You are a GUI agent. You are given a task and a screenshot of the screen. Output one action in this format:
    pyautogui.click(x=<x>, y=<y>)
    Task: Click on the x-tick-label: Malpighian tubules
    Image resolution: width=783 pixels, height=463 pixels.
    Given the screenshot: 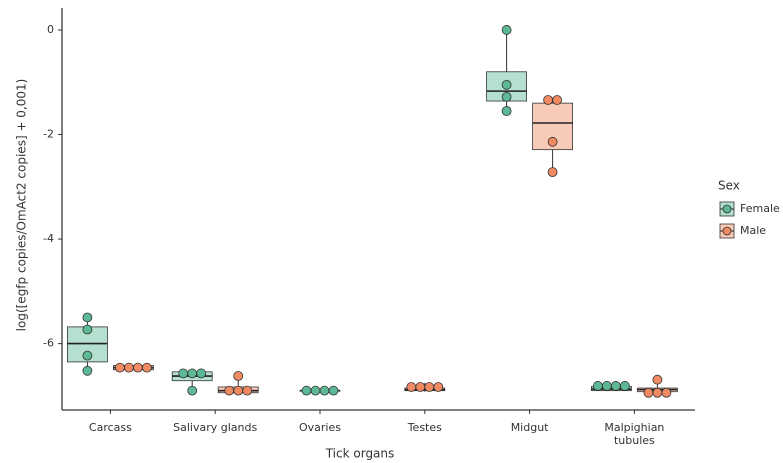 What is the action you would take?
    pyautogui.click(x=634, y=434)
    